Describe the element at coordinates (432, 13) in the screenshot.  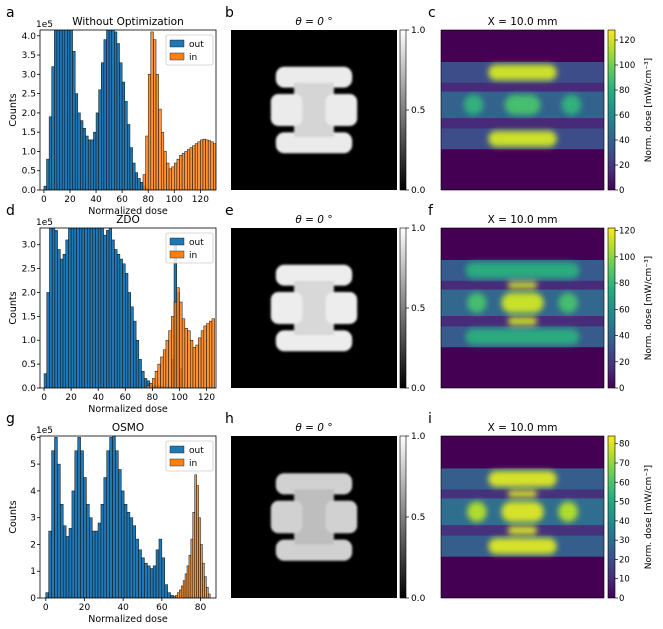
I see `panel-label: c` at that location.